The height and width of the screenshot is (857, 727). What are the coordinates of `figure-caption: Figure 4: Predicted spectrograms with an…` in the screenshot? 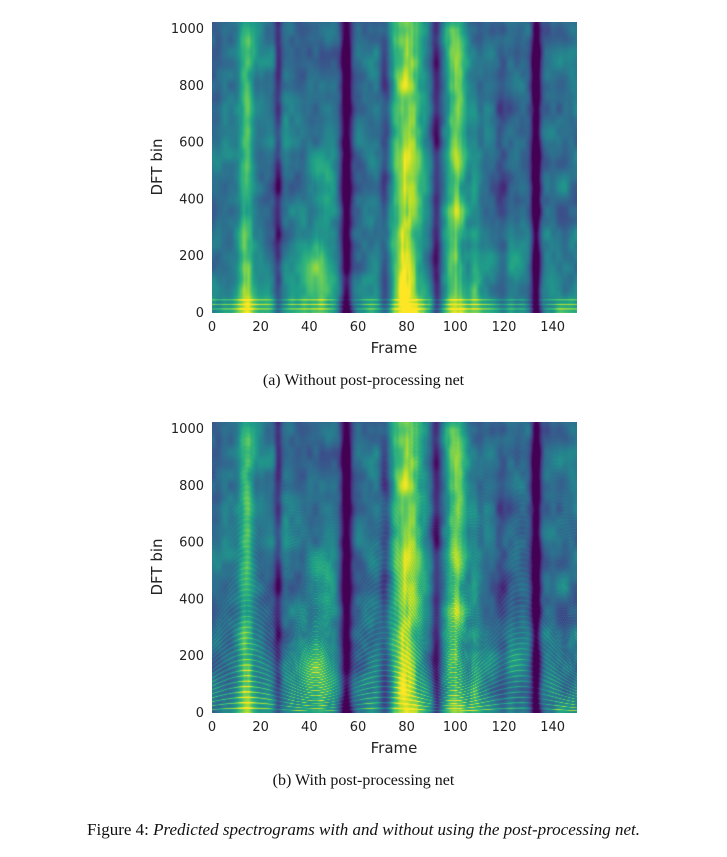 It's located at (363, 830).